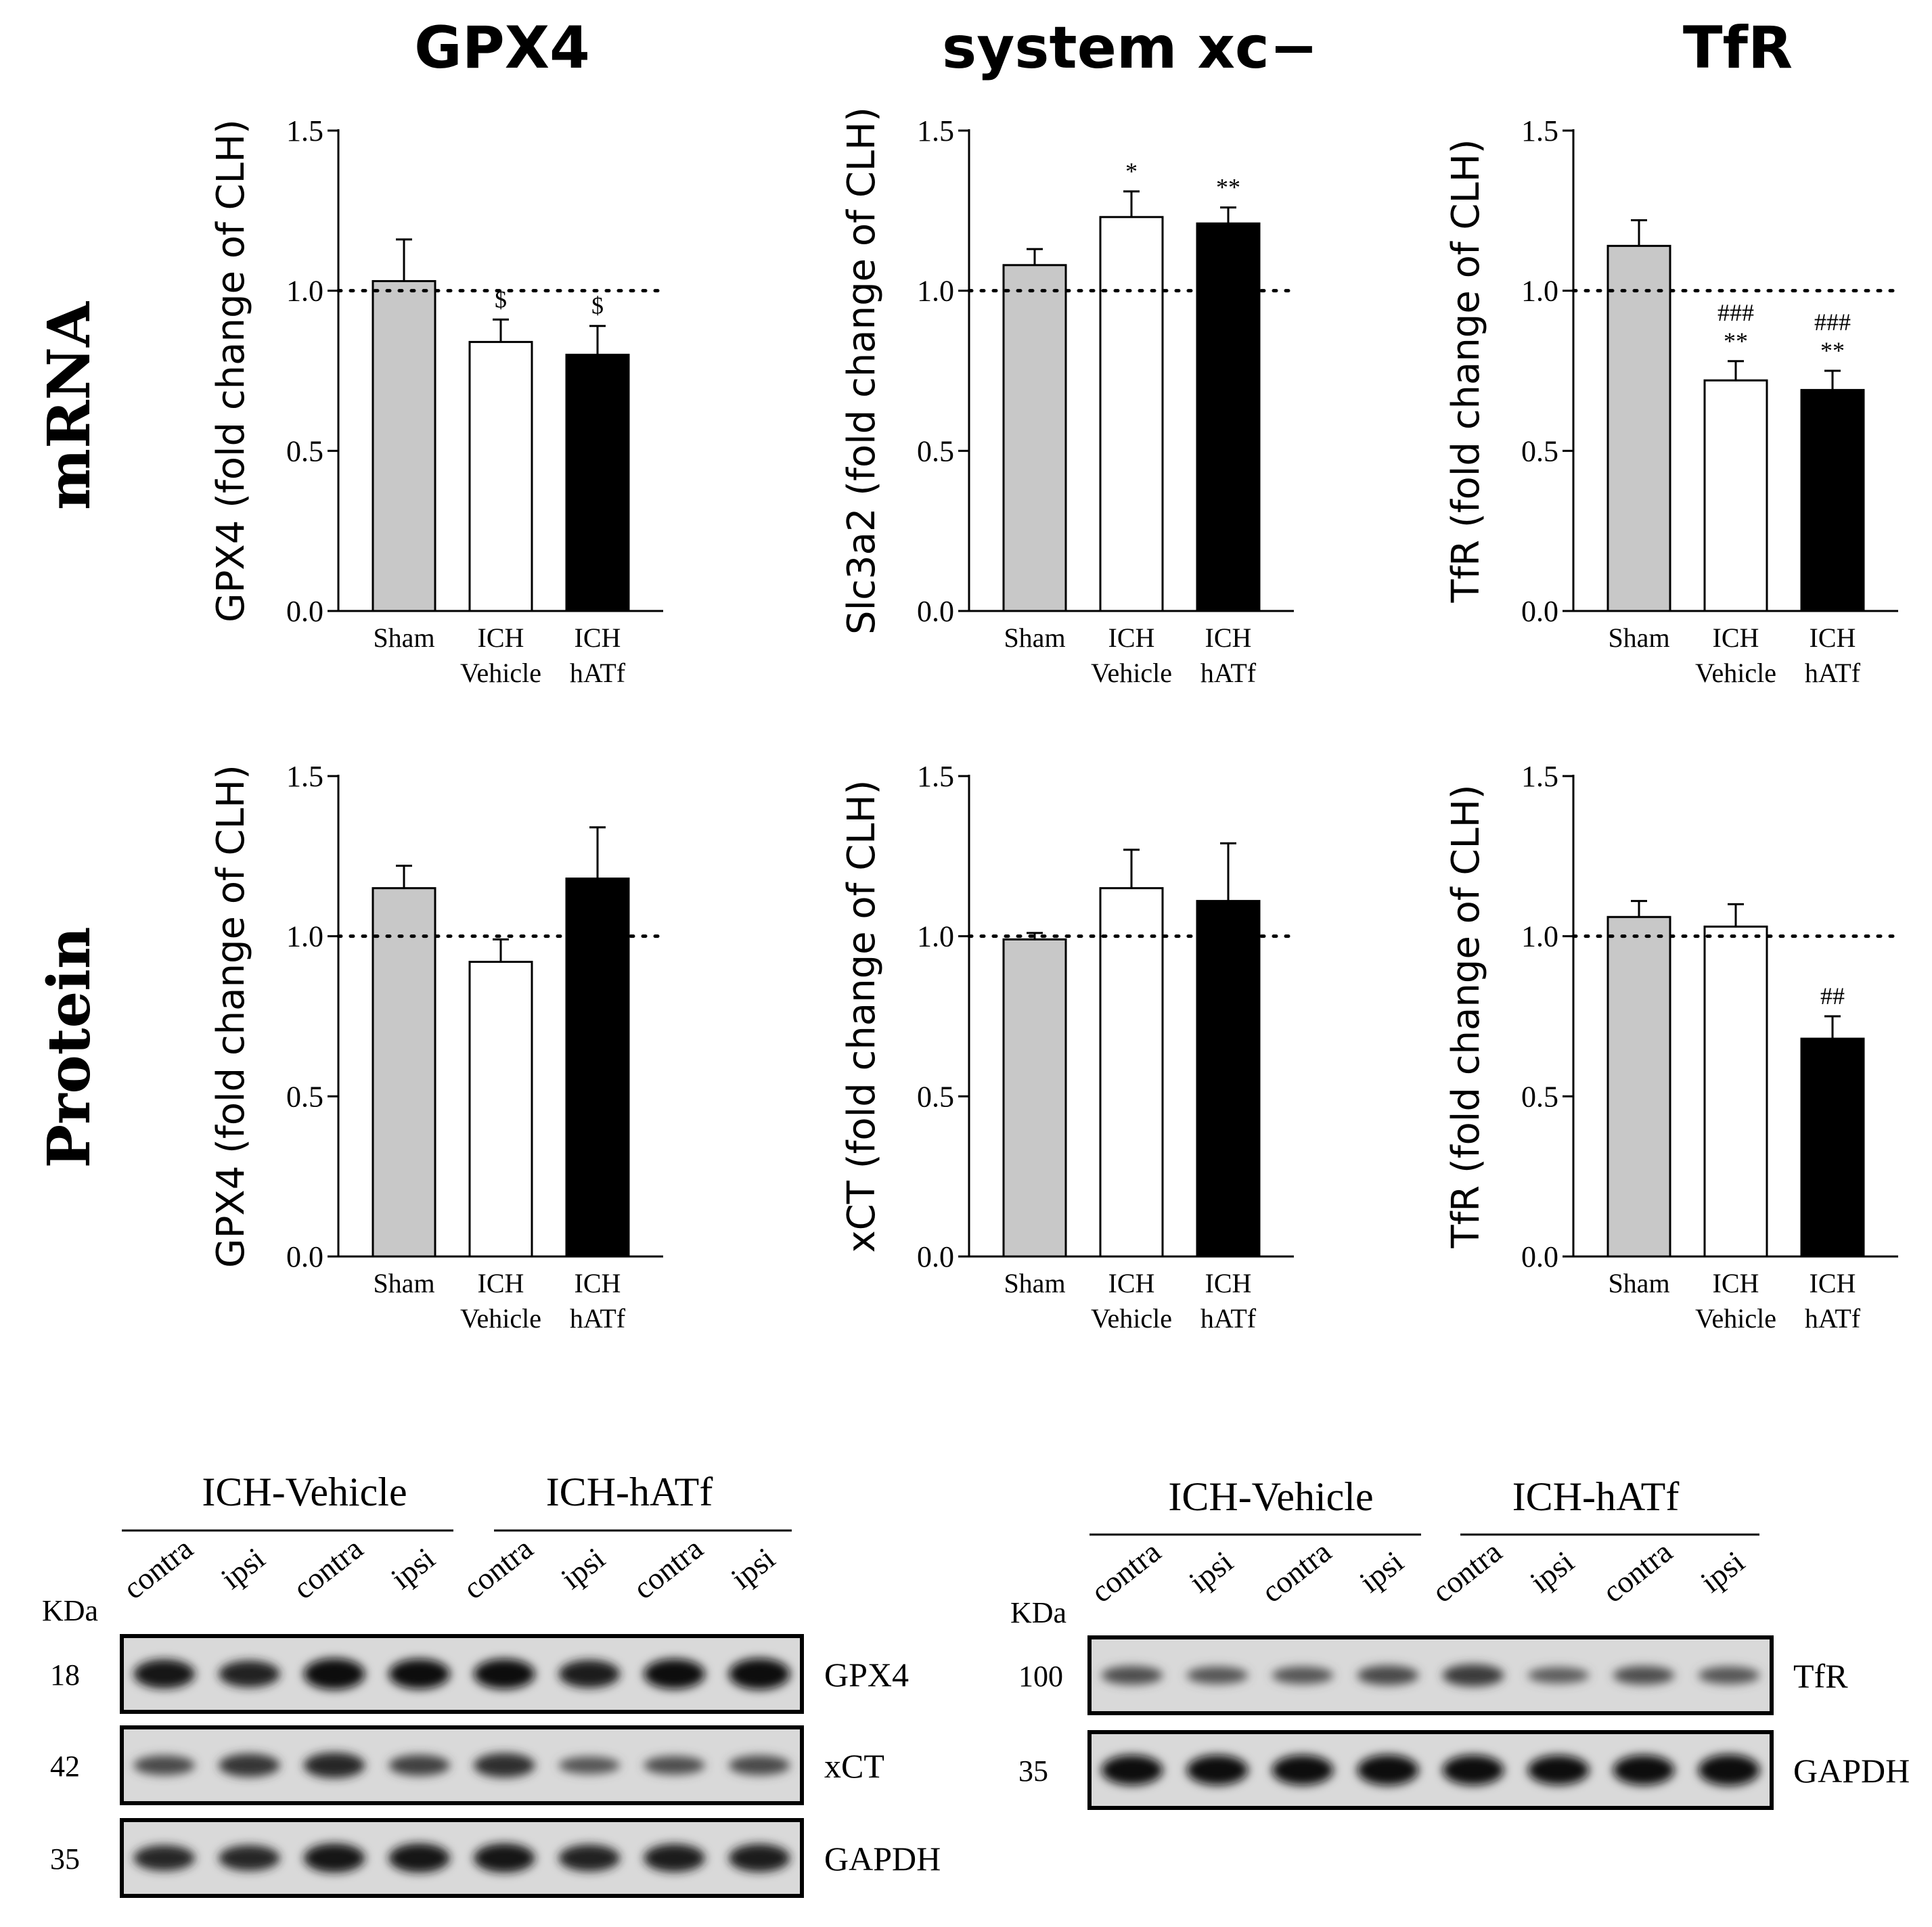 The image size is (1932, 1927). What do you see at coordinates (1131, 171) in the screenshot?
I see `significance-marker: *` at bounding box center [1131, 171].